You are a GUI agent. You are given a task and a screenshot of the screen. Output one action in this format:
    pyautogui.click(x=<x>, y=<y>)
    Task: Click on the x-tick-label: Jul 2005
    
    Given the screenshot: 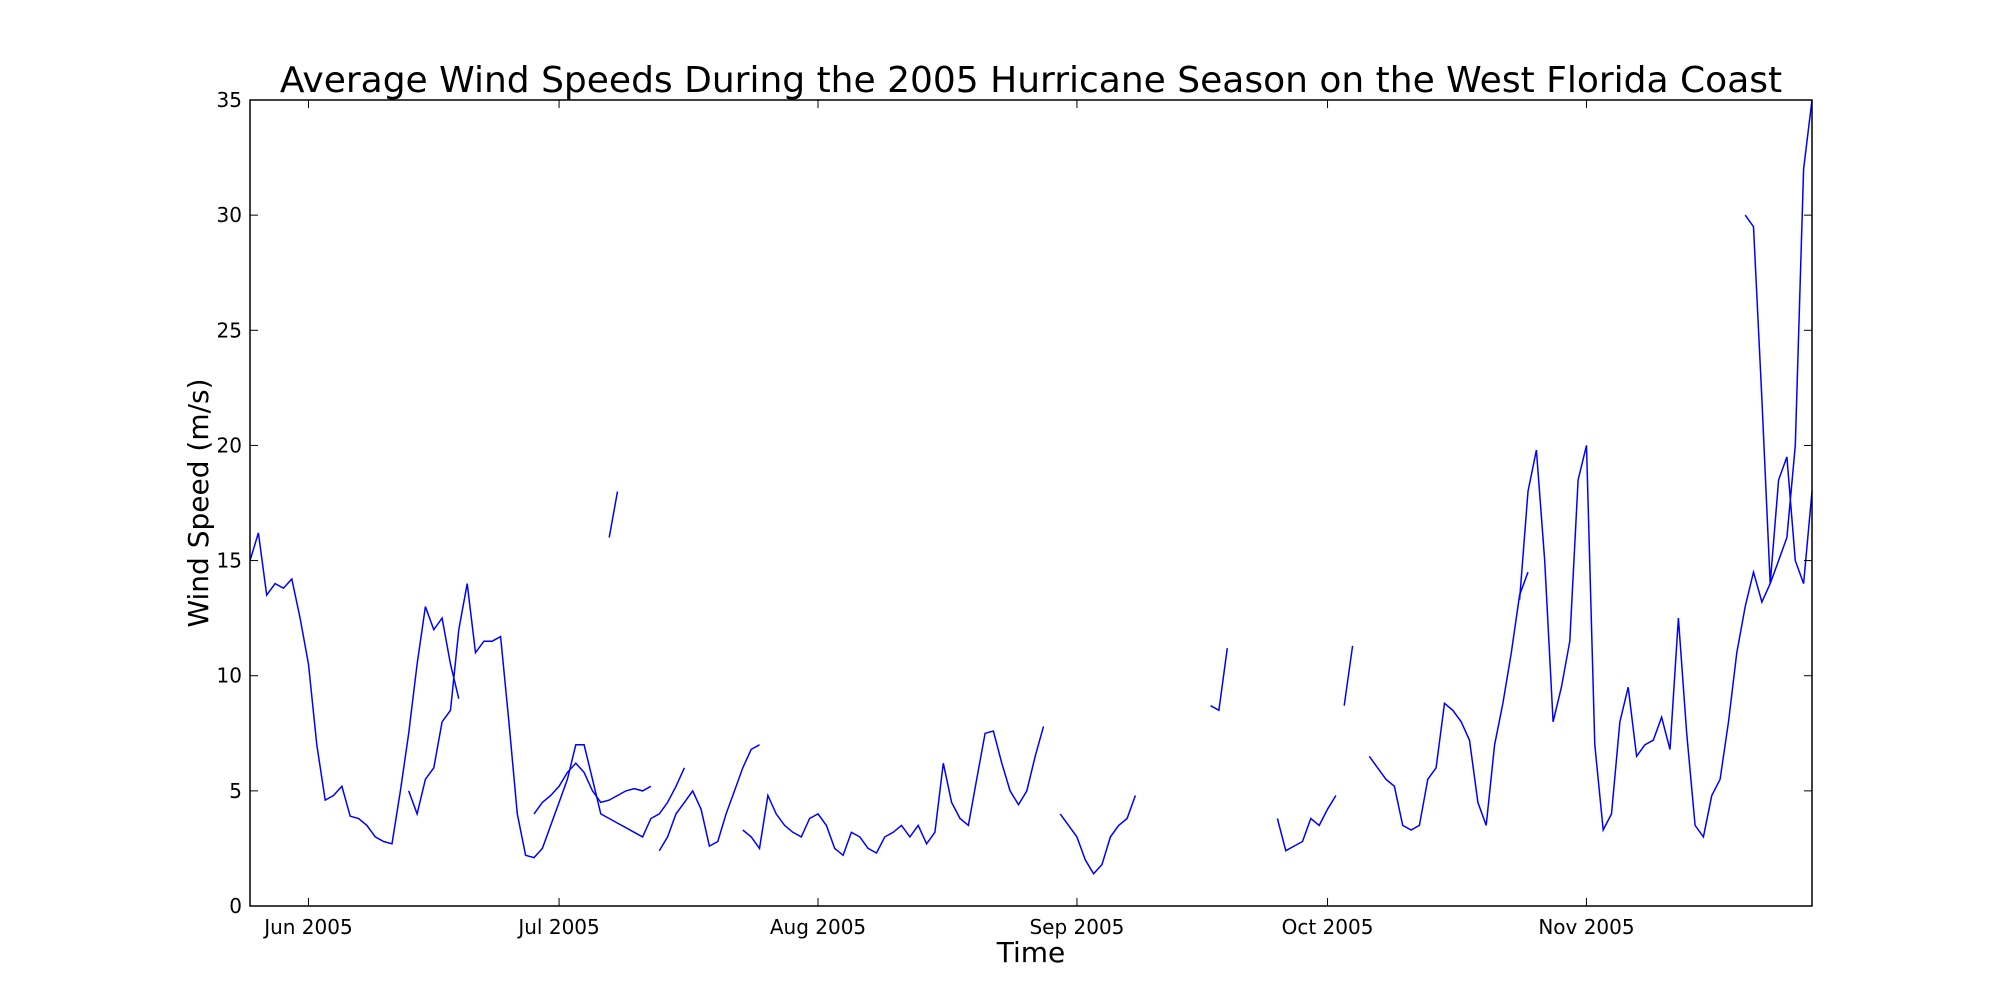 What is the action you would take?
    pyautogui.click(x=557, y=927)
    